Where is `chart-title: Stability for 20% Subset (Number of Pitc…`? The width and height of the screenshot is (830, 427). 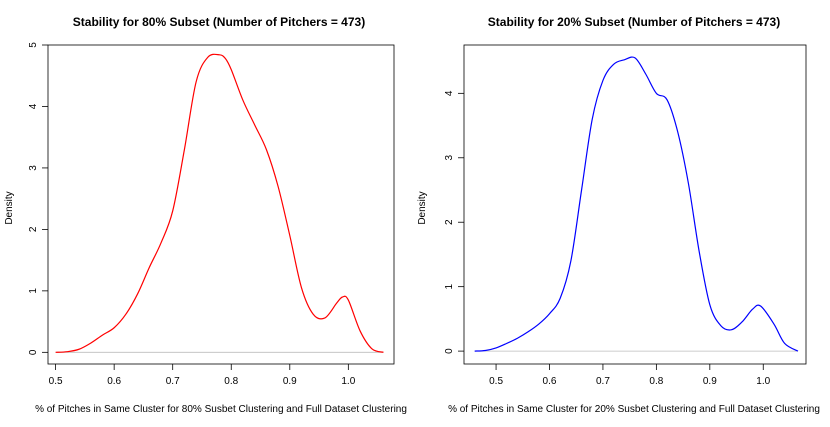 chart-title: Stability for 20% Subset (Number of Pitc… is located at coordinates (634, 22).